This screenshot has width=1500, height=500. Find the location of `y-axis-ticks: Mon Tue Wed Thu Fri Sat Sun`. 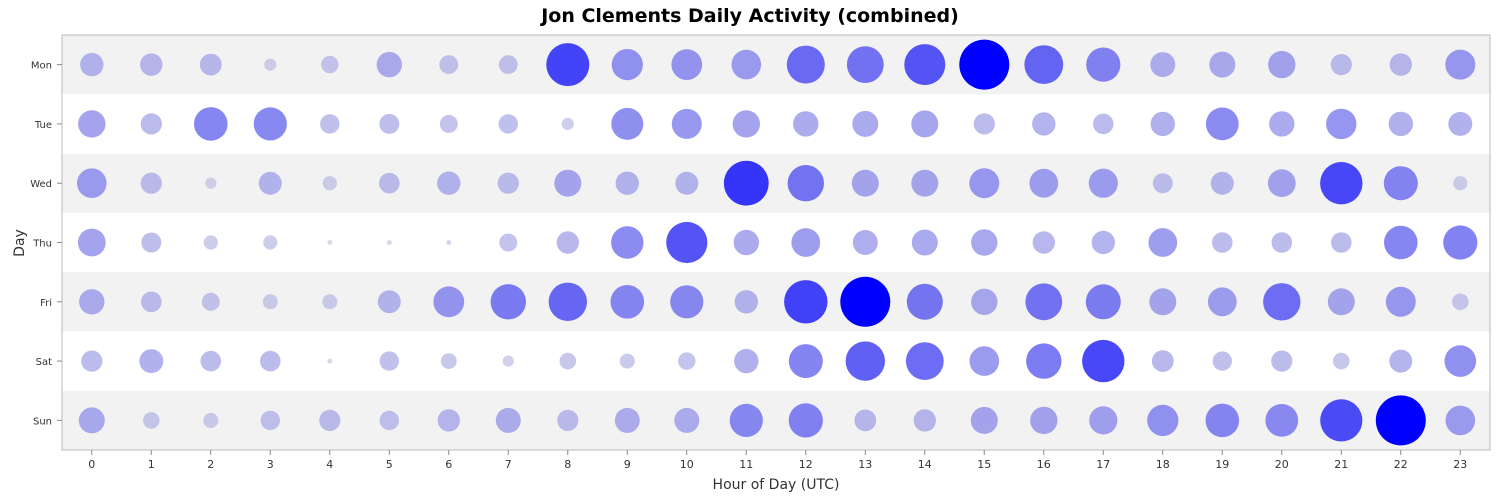

y-axis-ticks: Mon Tue Wed Thu Fri Sat Sun is located at coordinates (46, 244).